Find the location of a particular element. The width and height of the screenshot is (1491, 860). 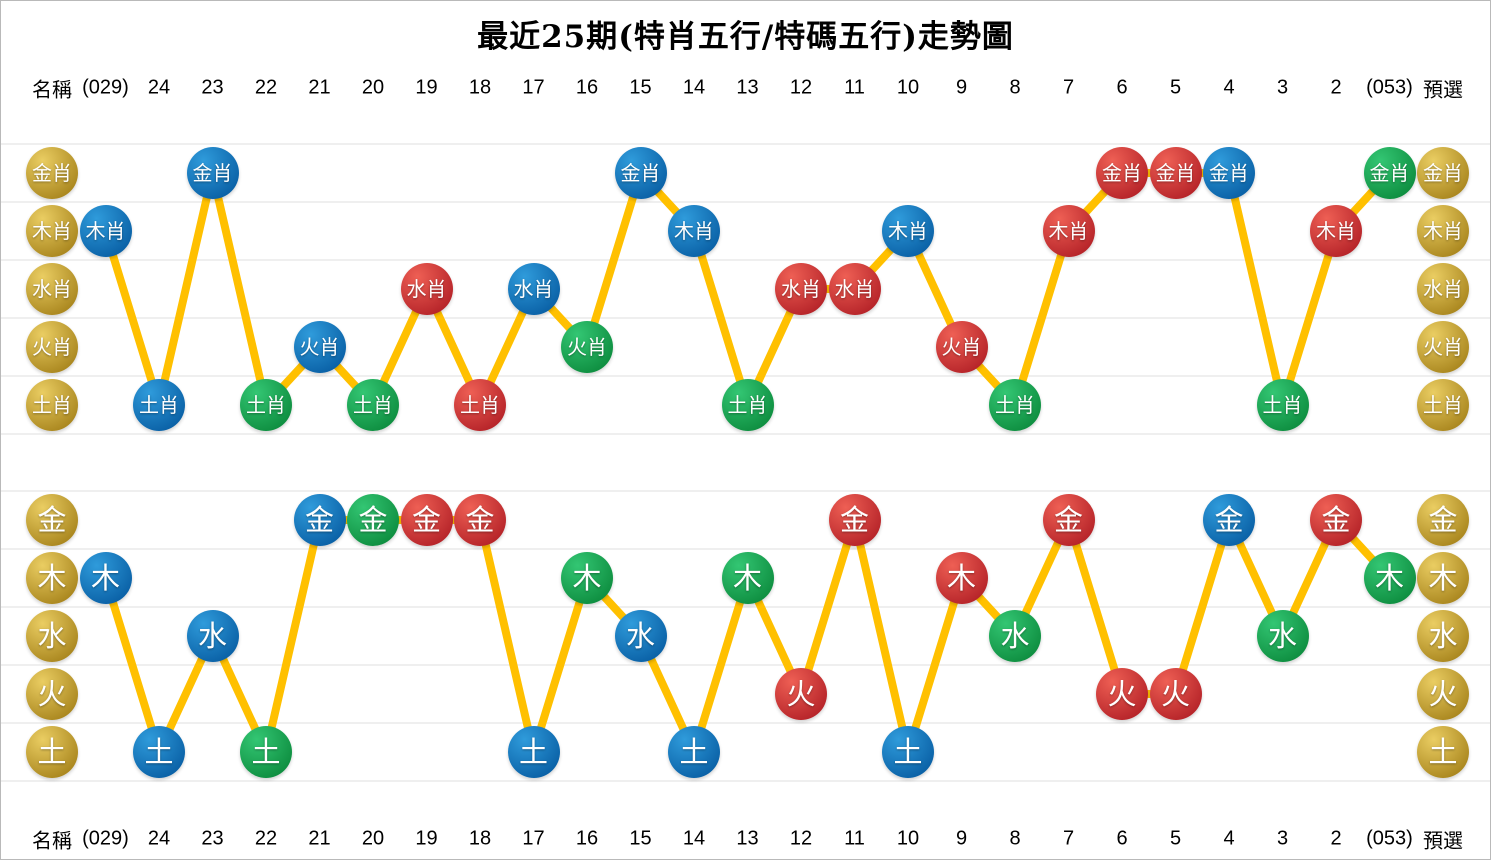

header-label-16: 10 is located at coordinates (908, 87).